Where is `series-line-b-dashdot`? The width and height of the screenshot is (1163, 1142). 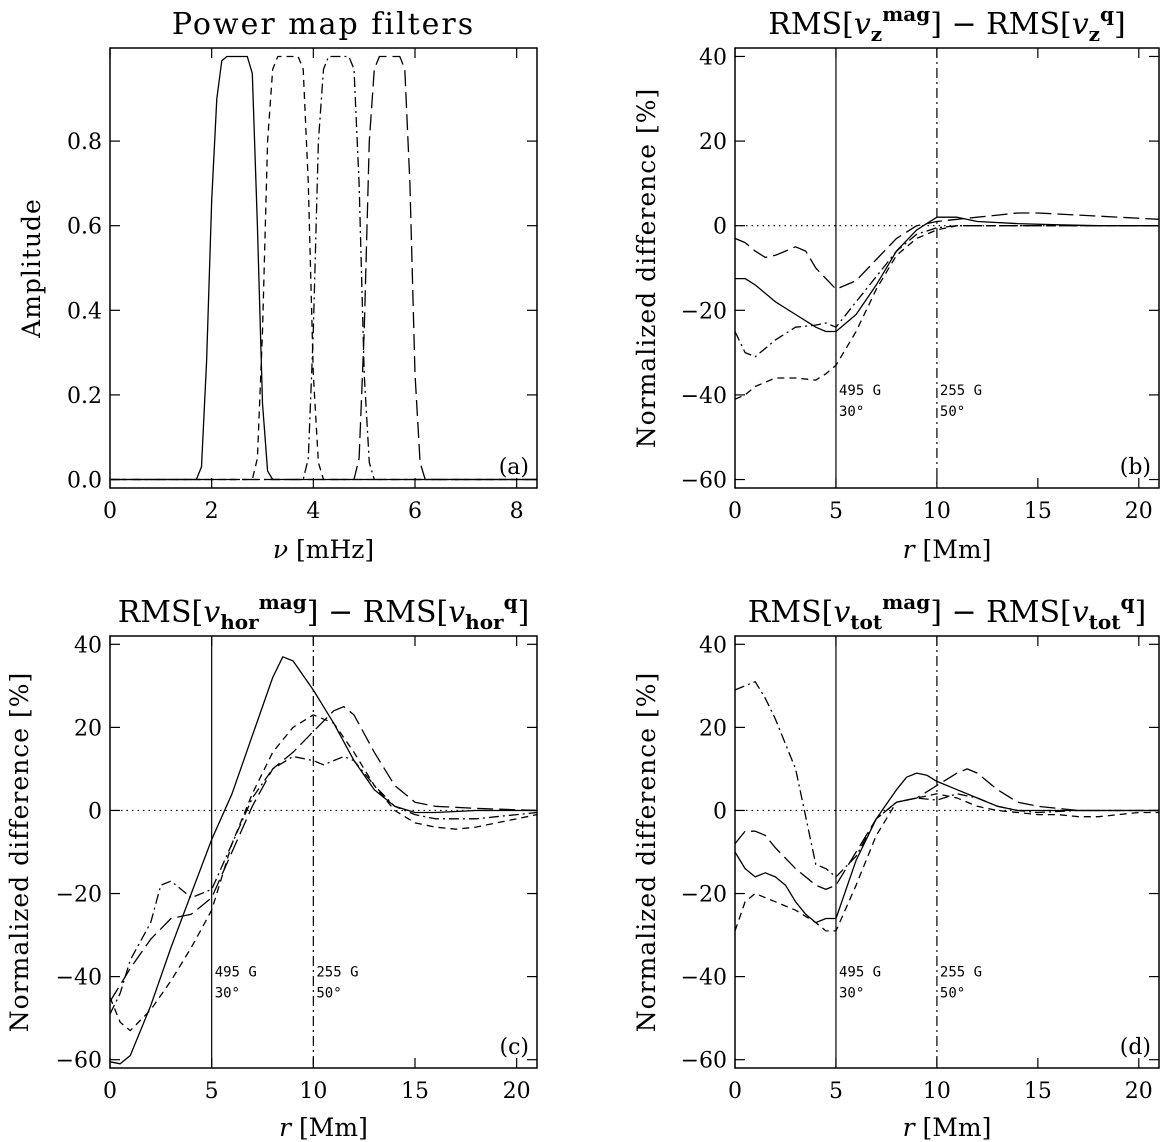
series-line-b-dashdot is located at coordinates (947, 291).